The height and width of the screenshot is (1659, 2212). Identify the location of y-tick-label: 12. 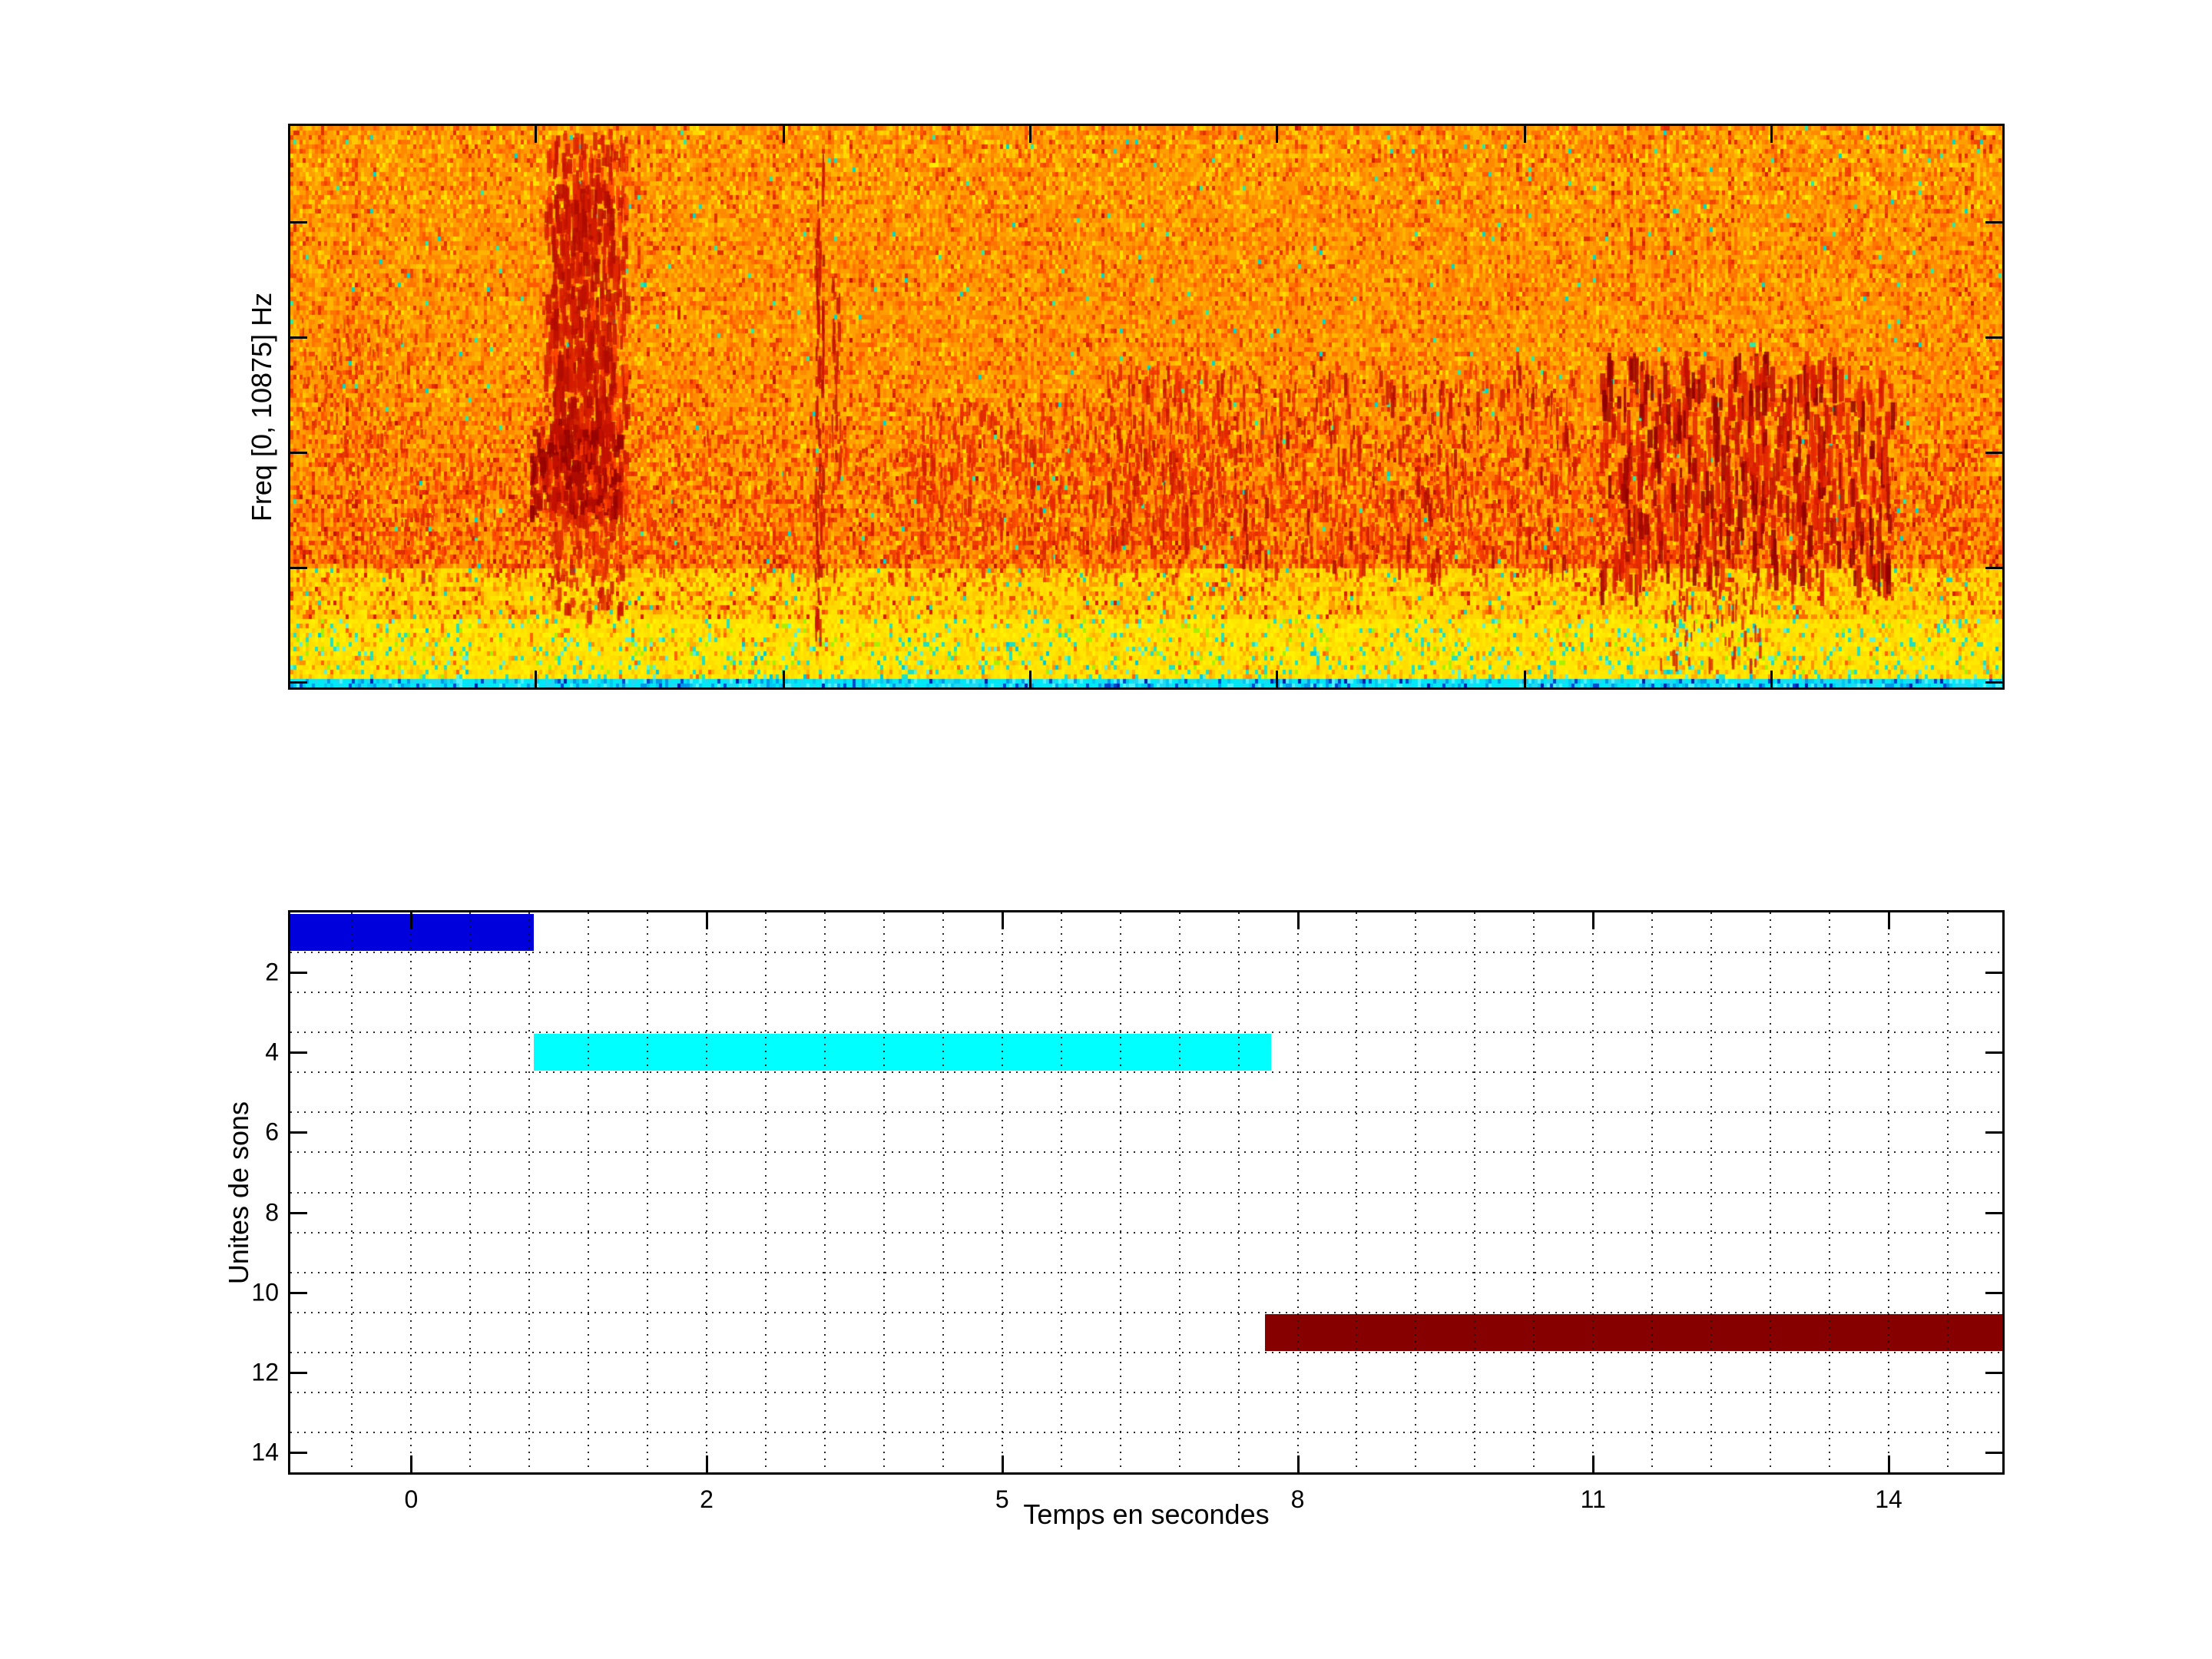
(265, 1372).